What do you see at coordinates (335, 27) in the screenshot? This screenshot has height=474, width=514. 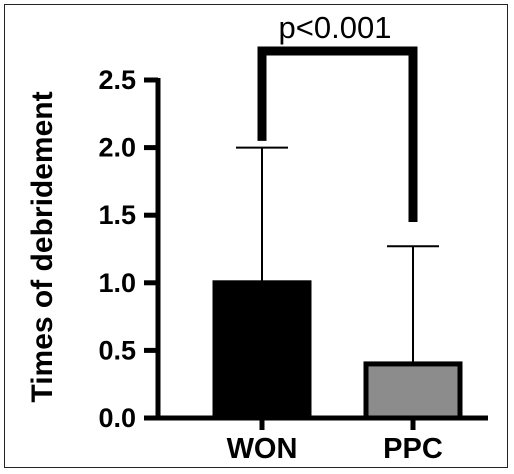 I see `p-value-annotation: p<0.001` at bounding box center [335, 27].